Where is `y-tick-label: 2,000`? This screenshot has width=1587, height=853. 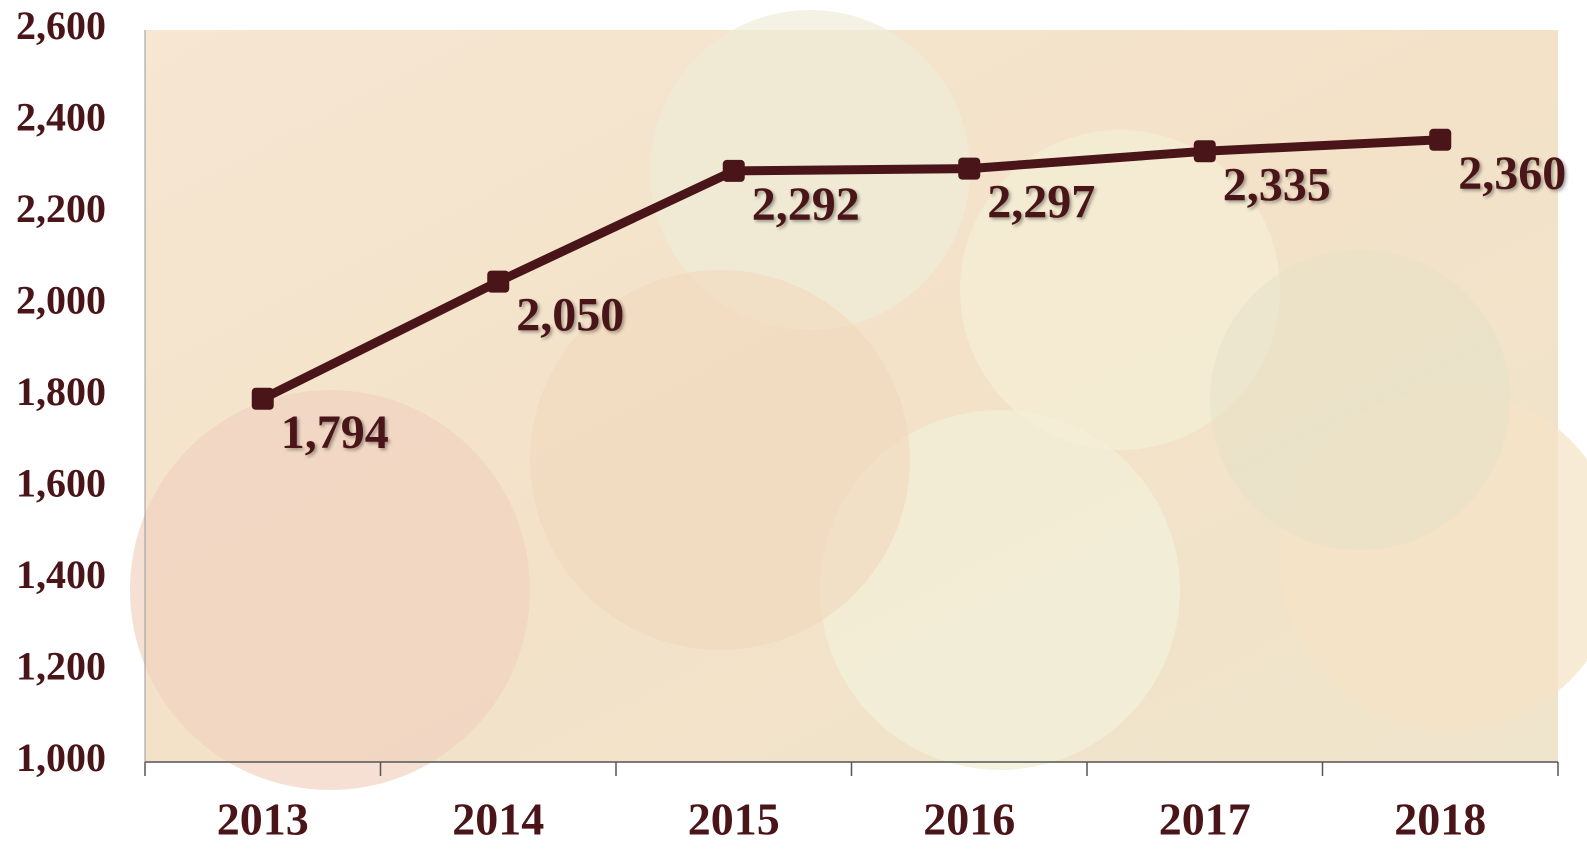 y-tick-label: 2,000 is located at coordinates (61, 300).